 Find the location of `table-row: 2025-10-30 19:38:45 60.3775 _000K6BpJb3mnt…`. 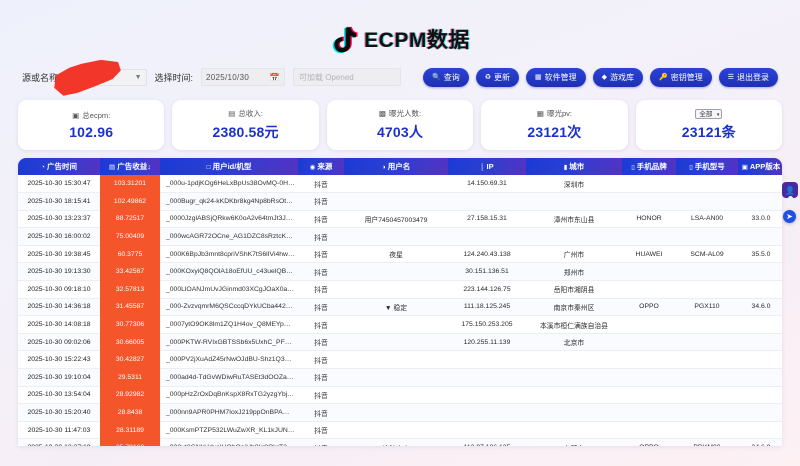

table-row: 2025-10-30 19:38:45 60.3775 _000K6BpJb3mnt… is located at coordinates (400, 254).